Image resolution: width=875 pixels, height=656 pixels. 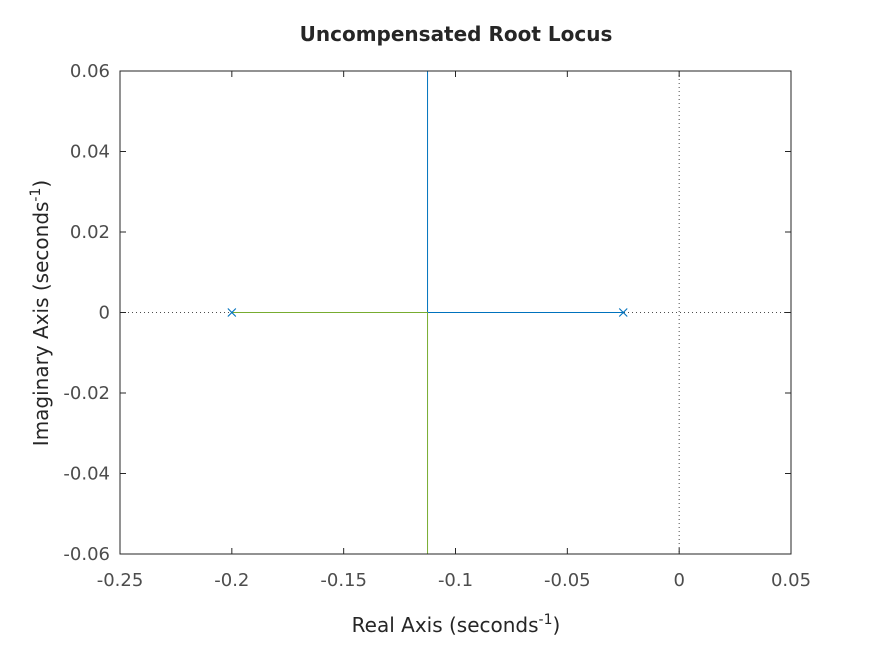 What do you see at coordinates (86, 474) in the screenshot?
I see `y-tick-label: -0.04` at bounding box center [86, 474].